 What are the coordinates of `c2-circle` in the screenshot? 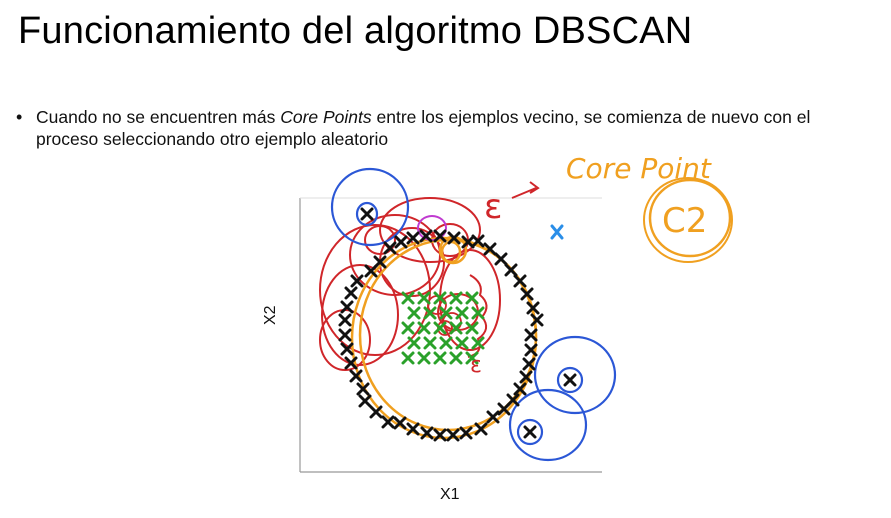 It's located at (690, 218).